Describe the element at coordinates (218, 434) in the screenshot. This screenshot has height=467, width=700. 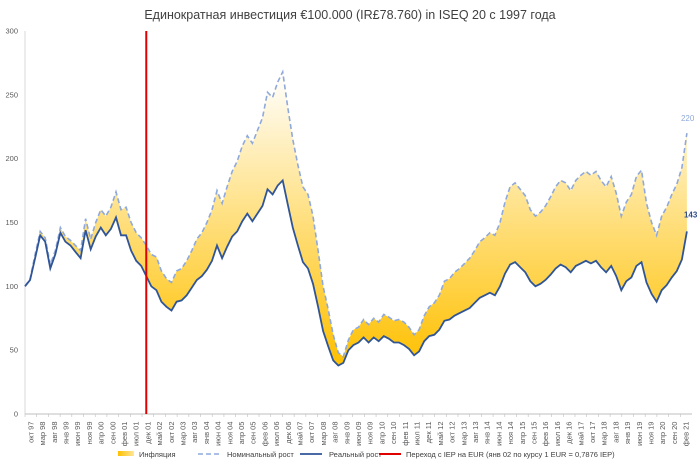
I see `x-tick-label: июн 04` at that location.